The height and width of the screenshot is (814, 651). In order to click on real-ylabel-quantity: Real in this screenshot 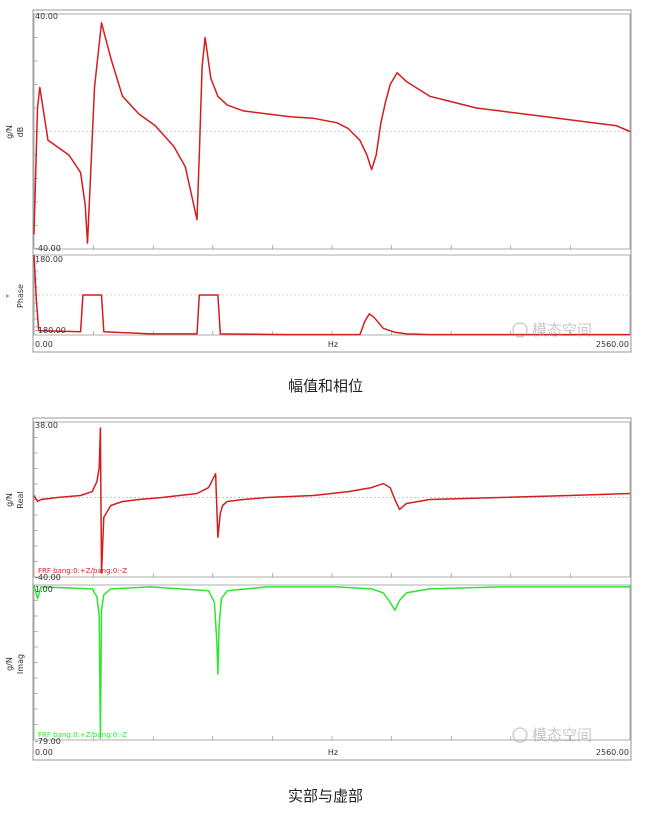, I will do `click(20, 499)`.